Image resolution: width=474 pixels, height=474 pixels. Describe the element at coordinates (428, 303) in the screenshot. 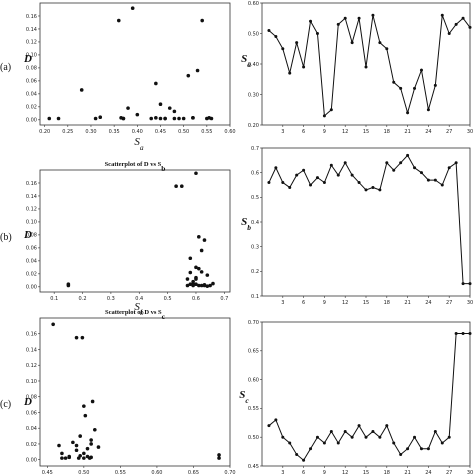

I see `x-tick-label: 24` at that location.